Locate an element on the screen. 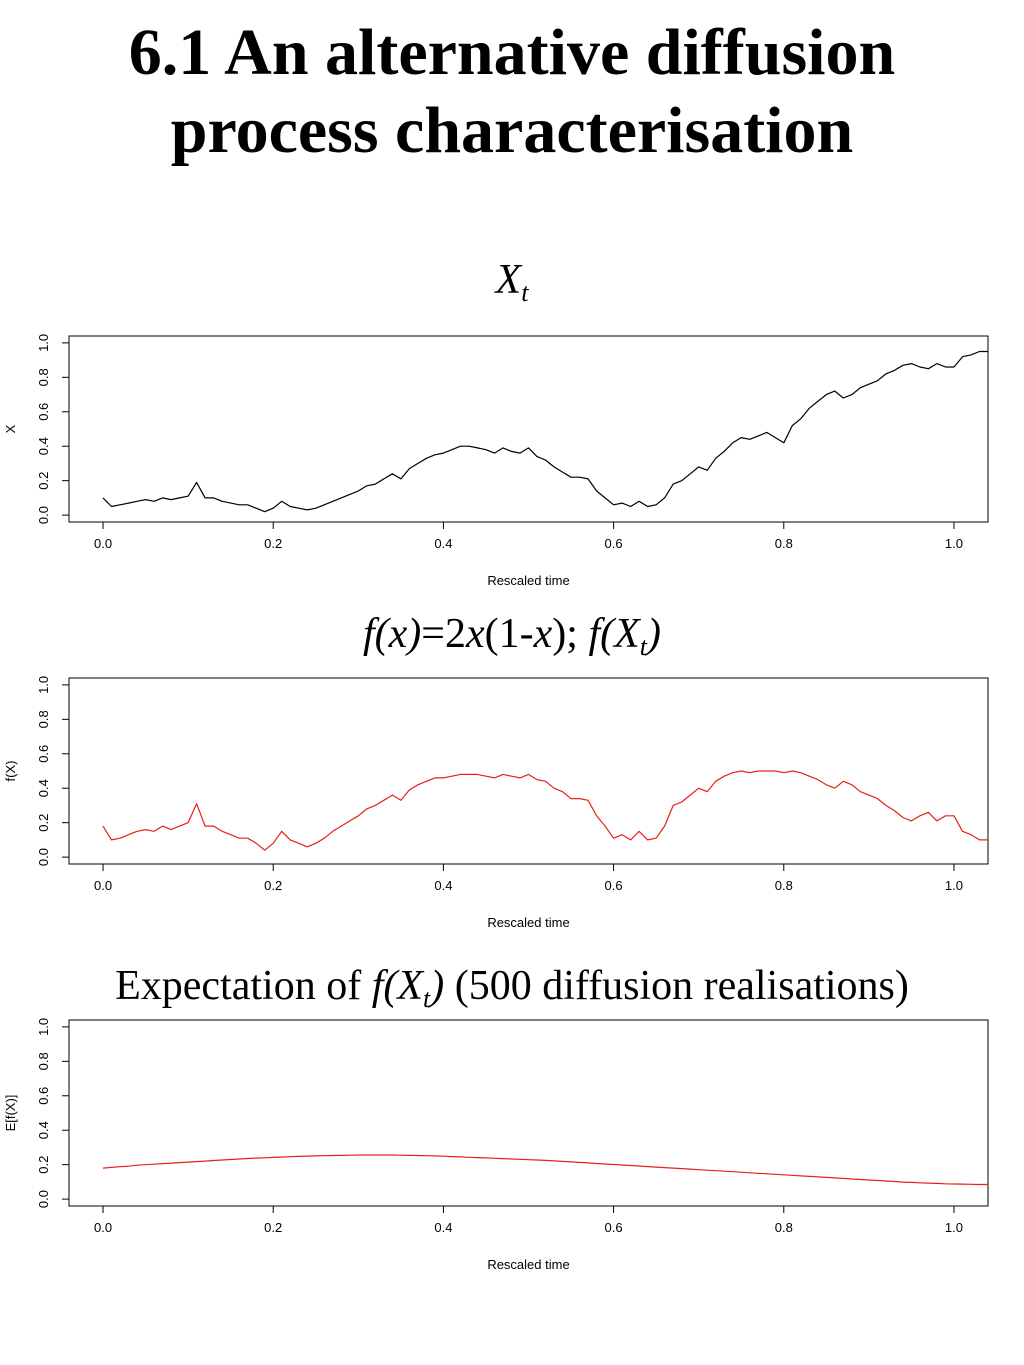 This screenshot has height=1365, width=1024. panel3-title-sub: t is located at coordinates (427, 998).